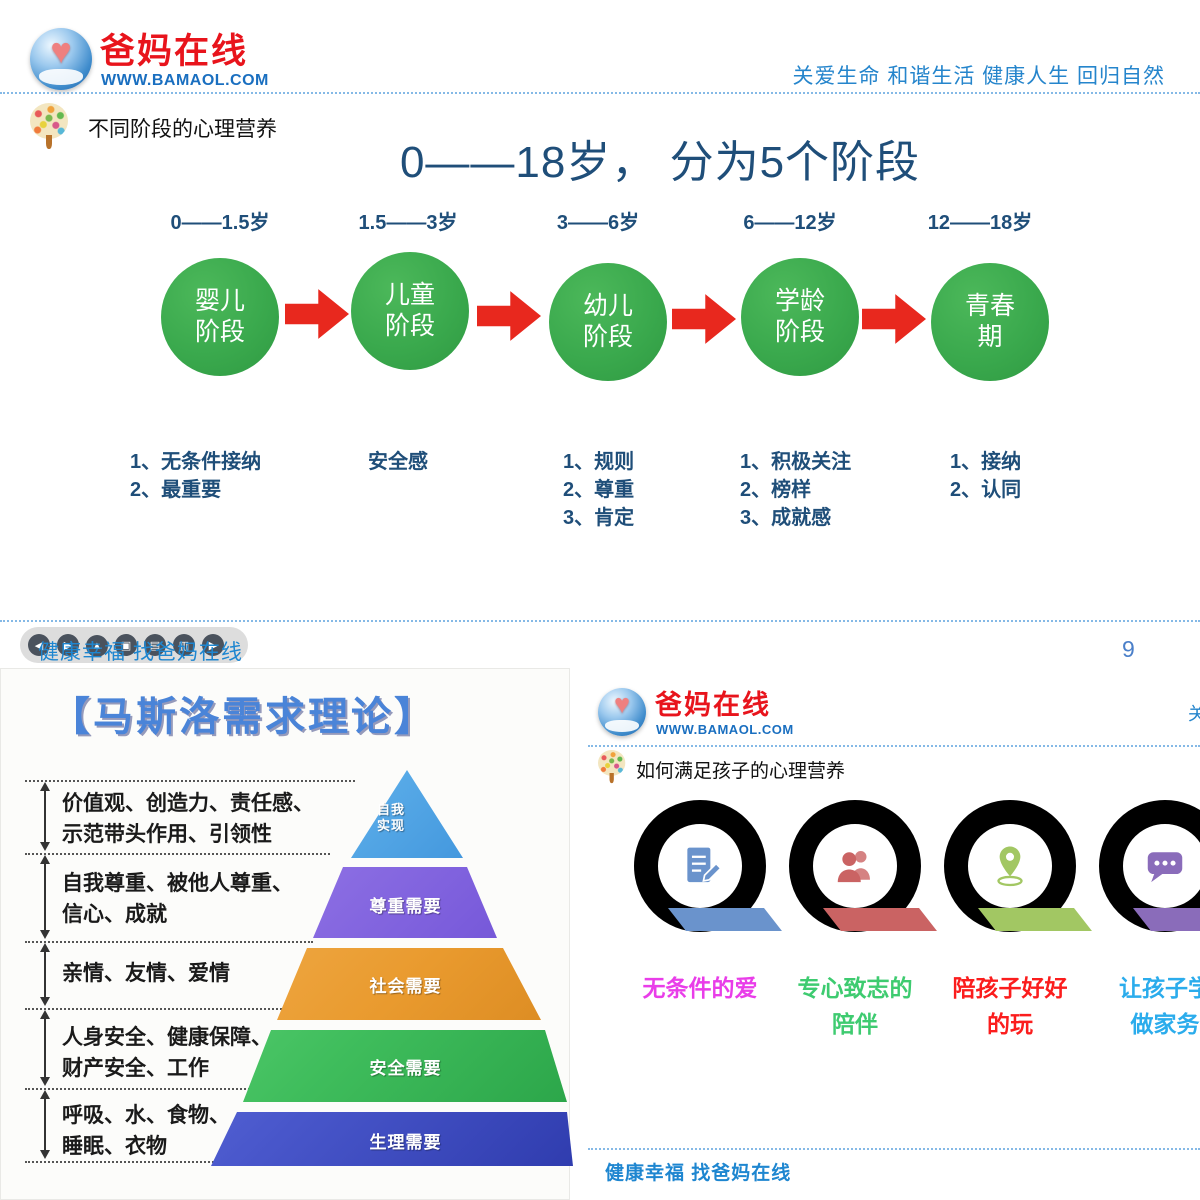 This screenshot has height=1200, width=1200. I want to click on fullscreen-icon: ▣, so click(126, 645).